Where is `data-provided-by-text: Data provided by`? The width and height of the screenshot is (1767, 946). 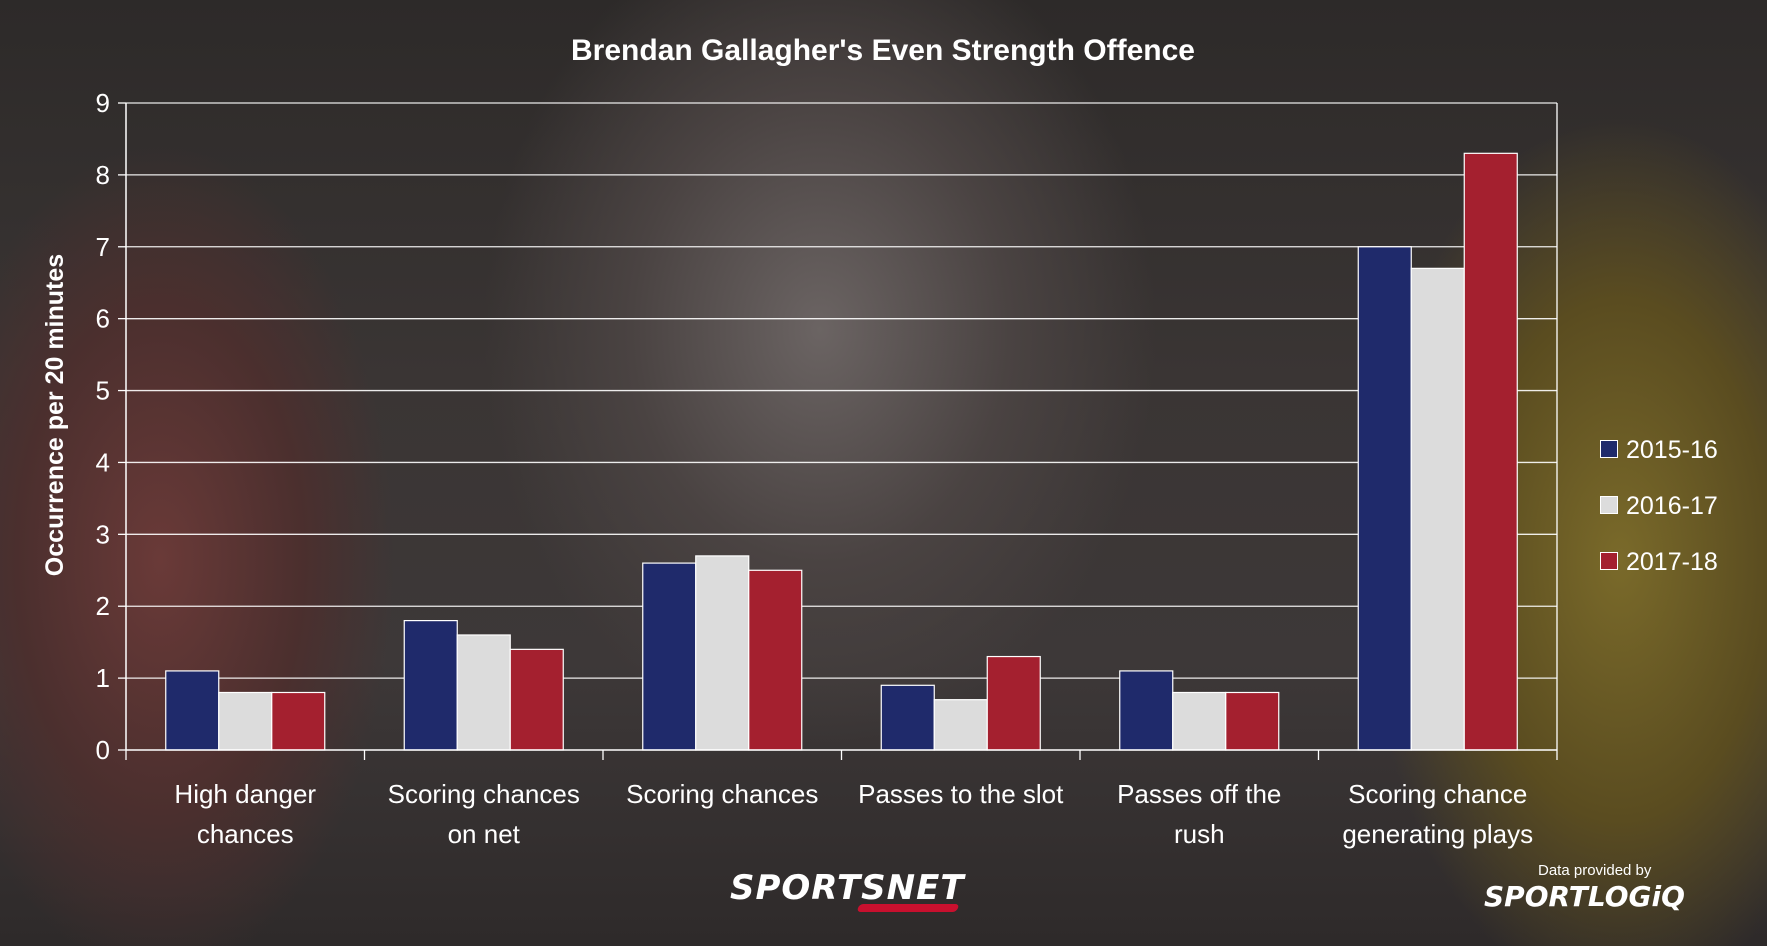
data-provided-by-text: Data provided by is located at coordinates (1595, 870).